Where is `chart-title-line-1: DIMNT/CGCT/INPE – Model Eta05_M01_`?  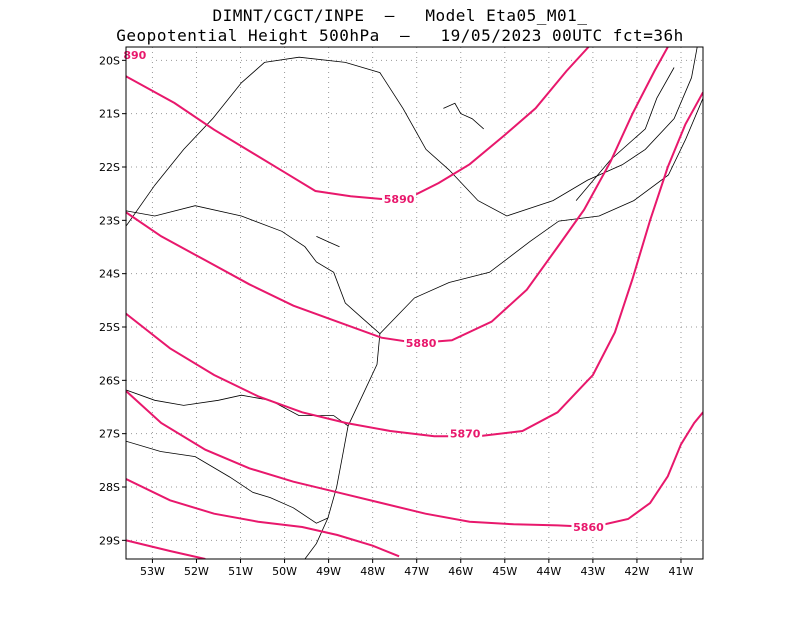
chart-title-line-1: DIMNT/CGCT/INPE – Model Eta05_M01_ is located at coordinates (400, 15).